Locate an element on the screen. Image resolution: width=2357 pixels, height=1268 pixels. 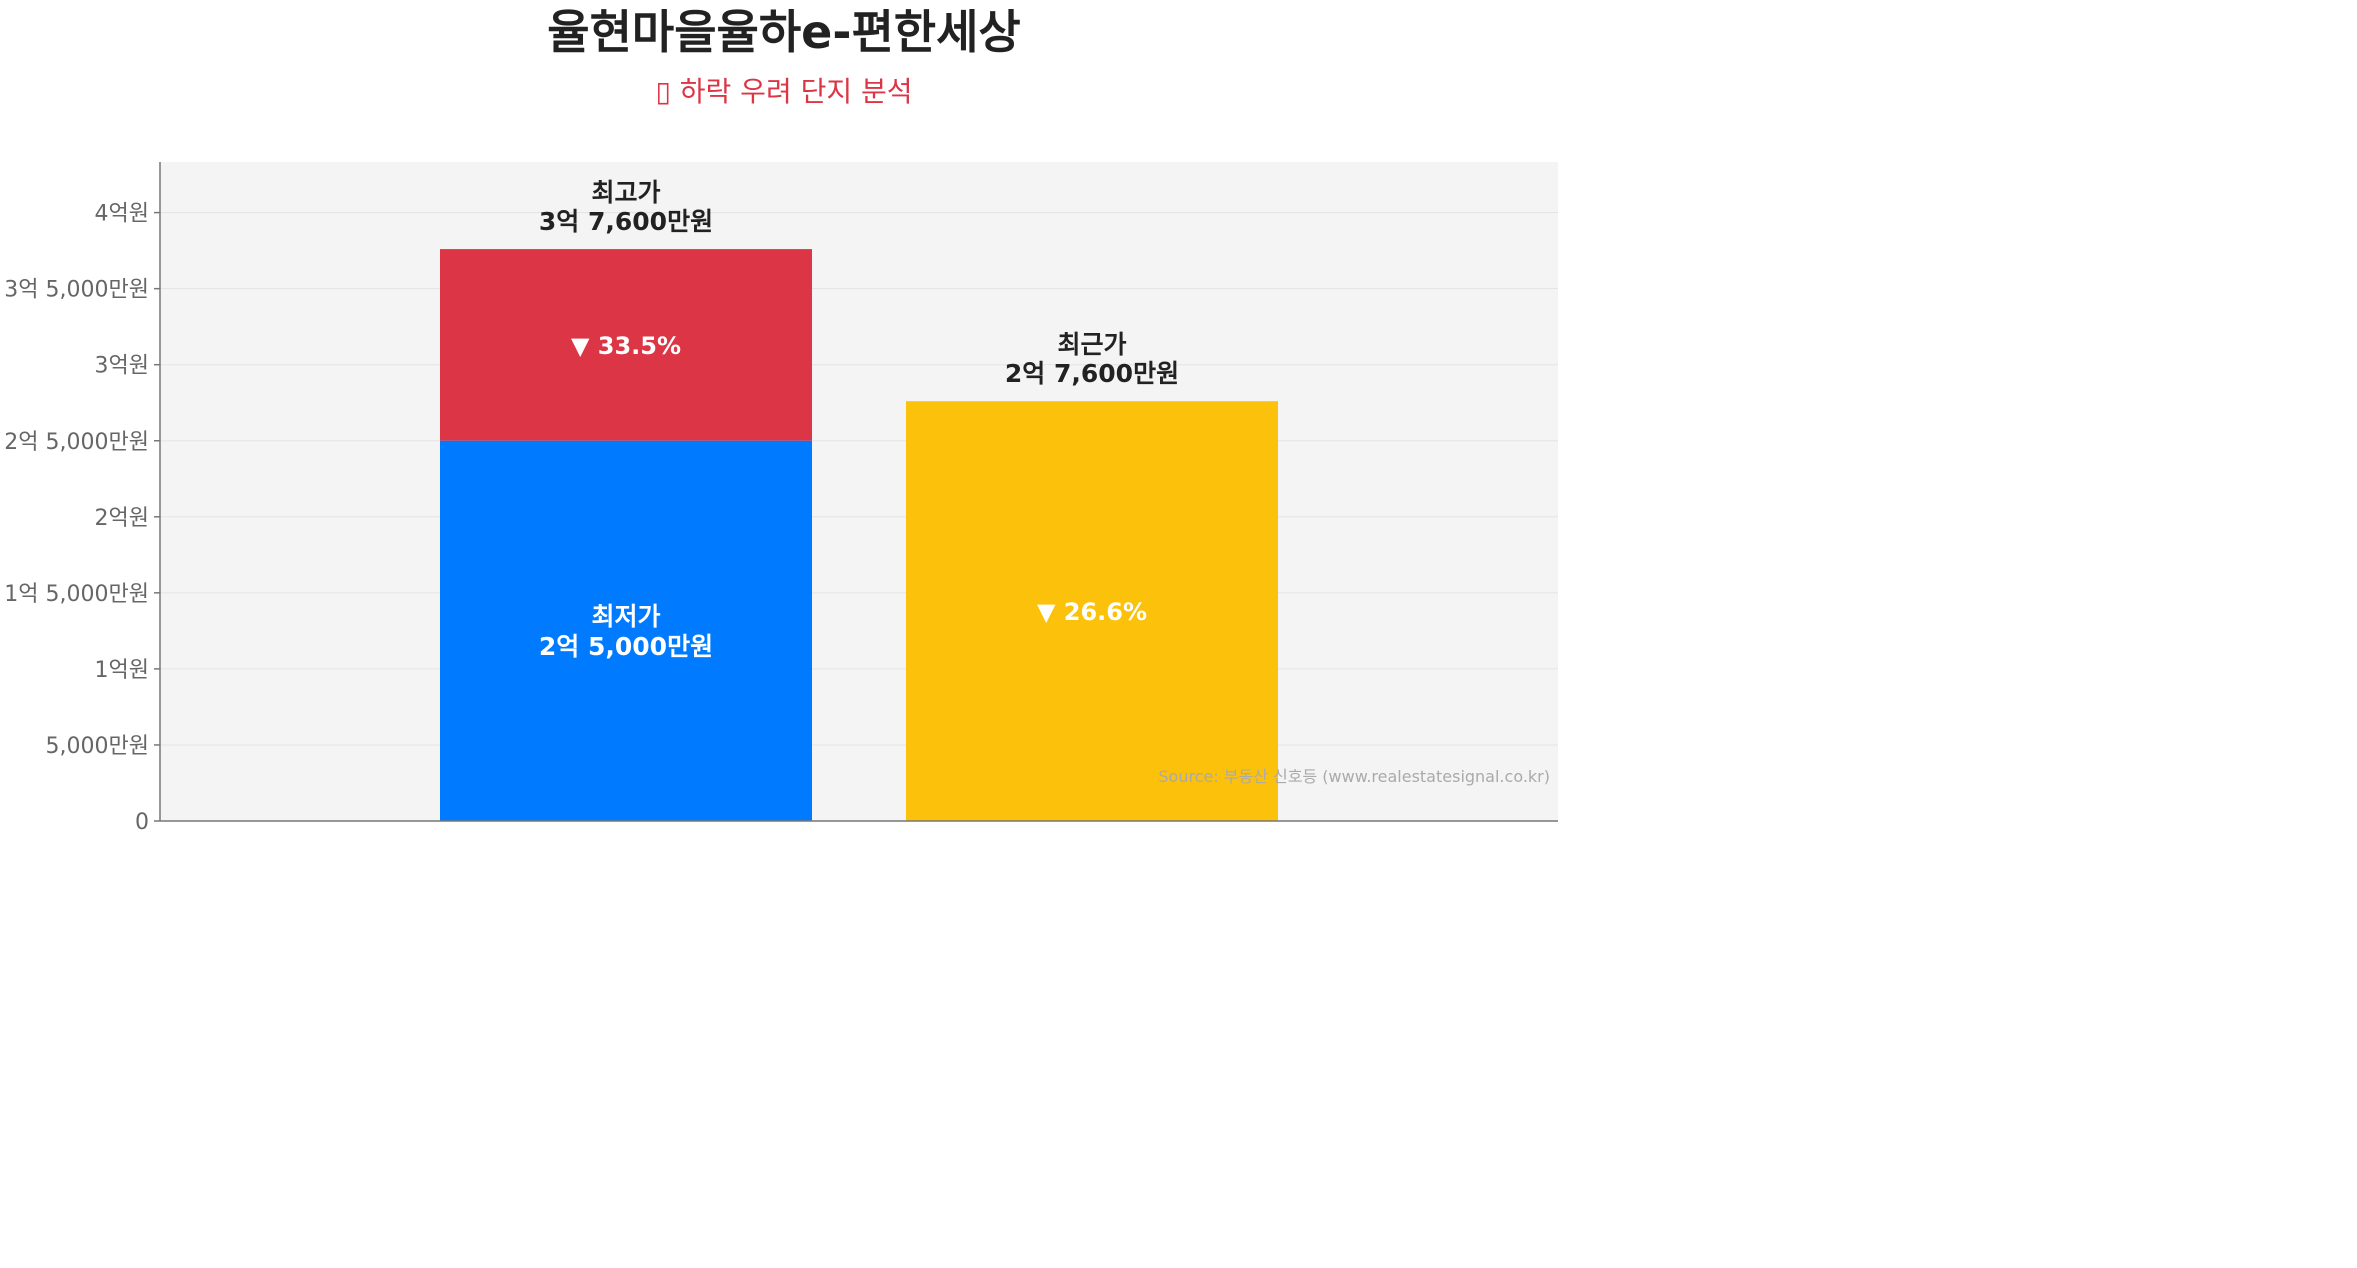
chart-subtitle: ▯ 하락 우려 단지 분석 is located at coordinates (784, 91).